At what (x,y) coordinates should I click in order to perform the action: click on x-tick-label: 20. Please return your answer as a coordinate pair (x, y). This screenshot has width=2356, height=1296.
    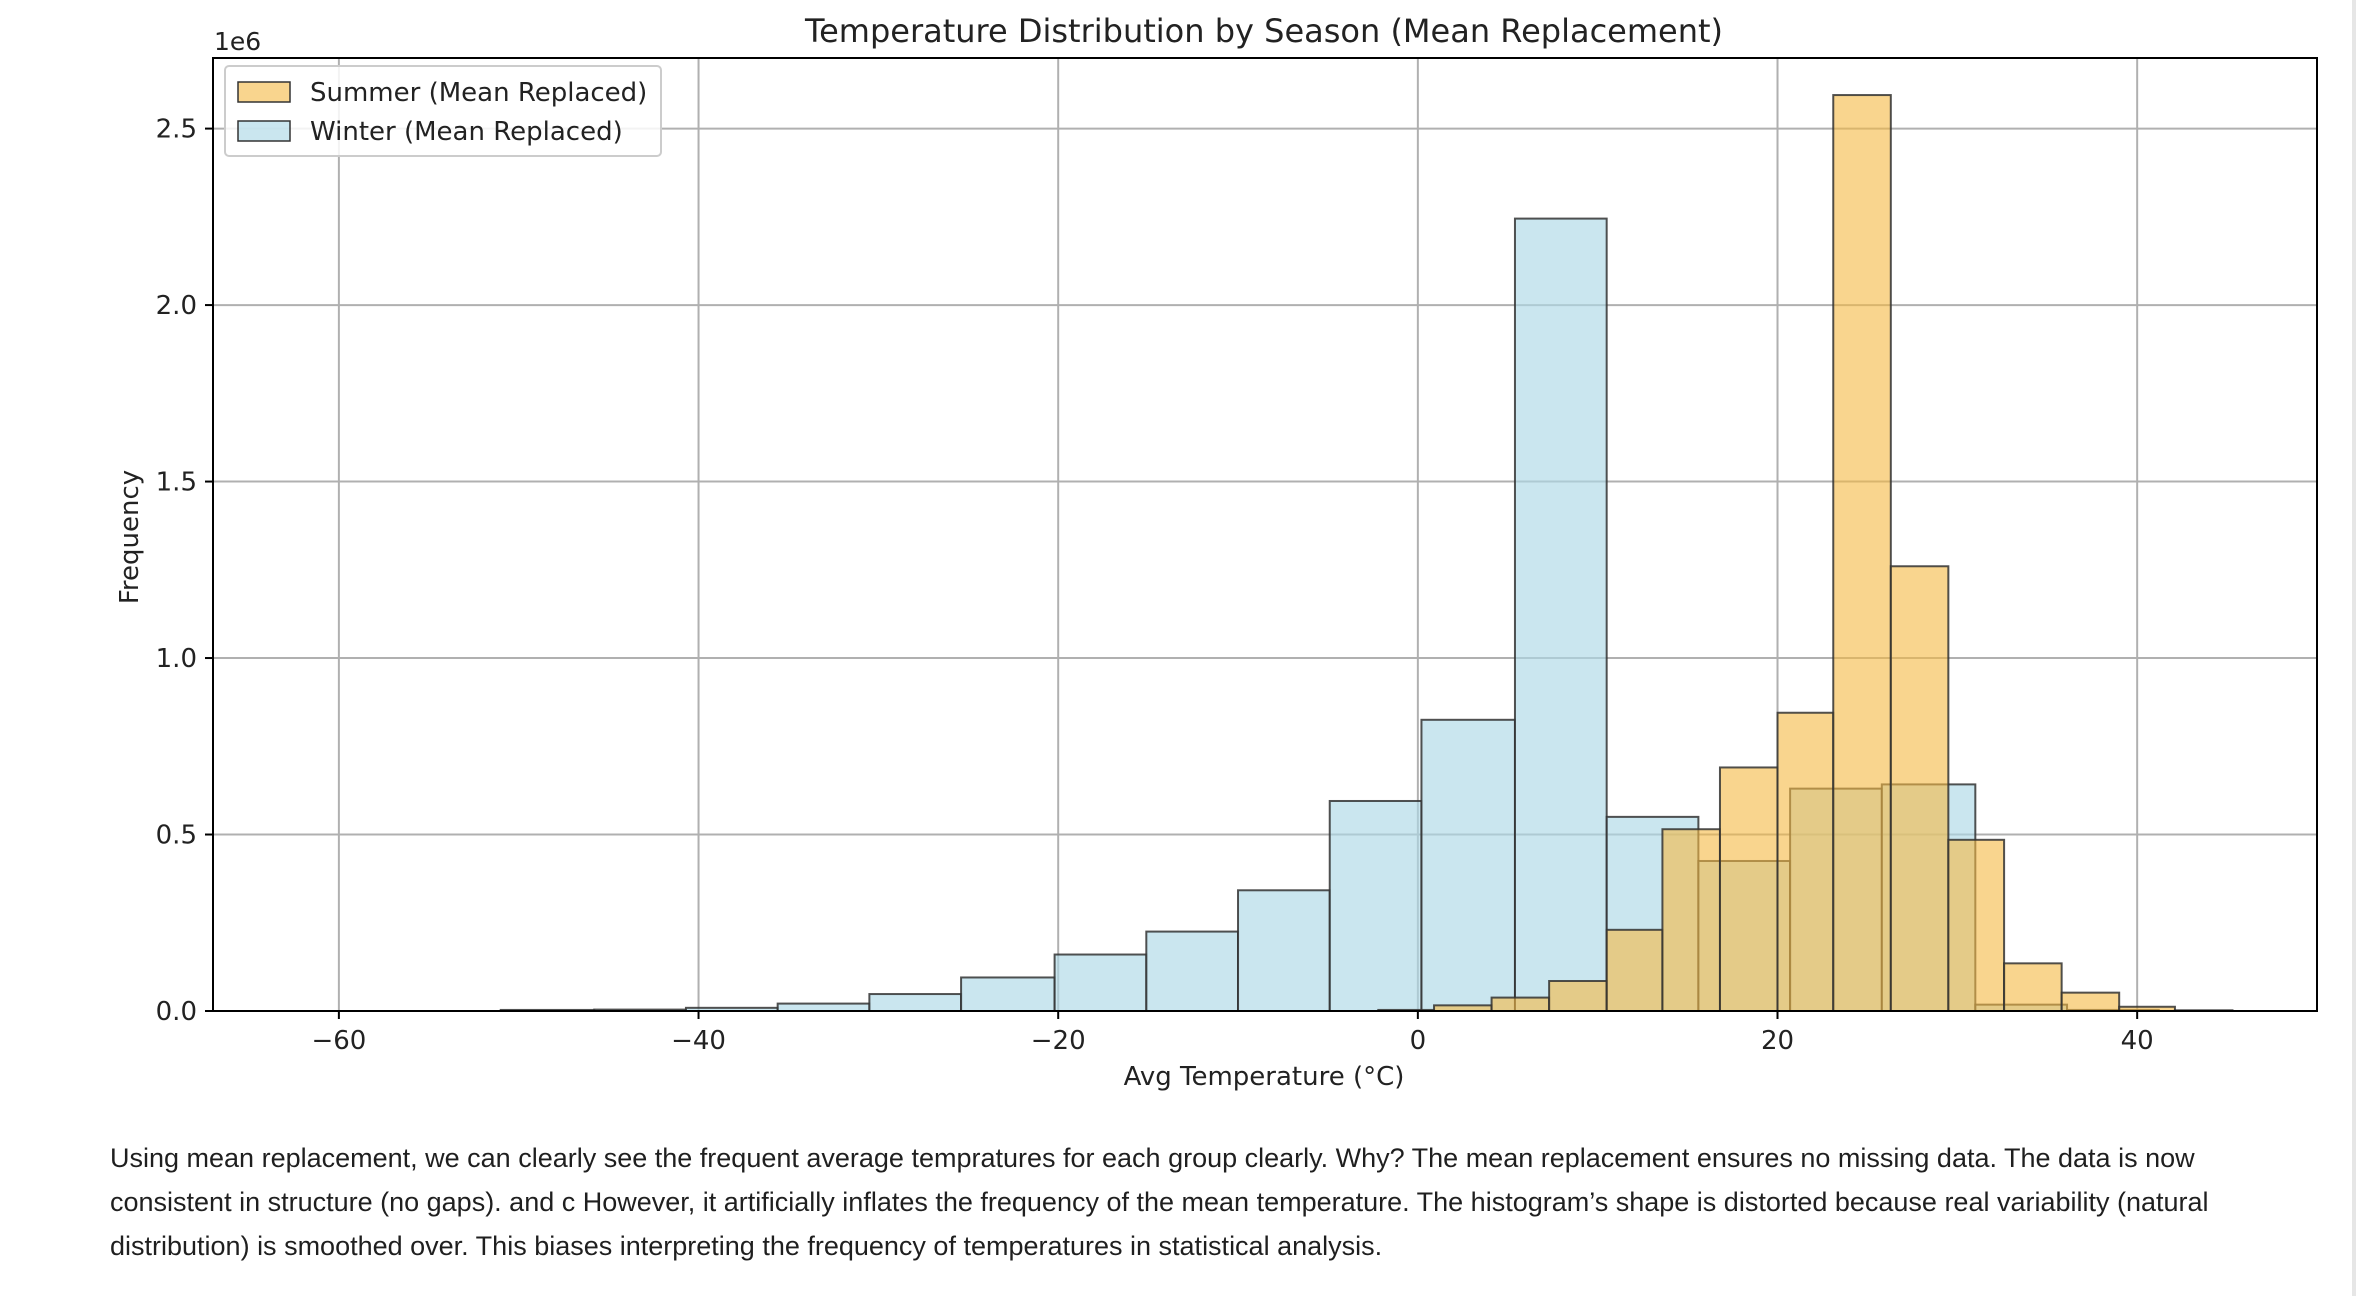
    Looking at the image, I should click on (1777, 1041).